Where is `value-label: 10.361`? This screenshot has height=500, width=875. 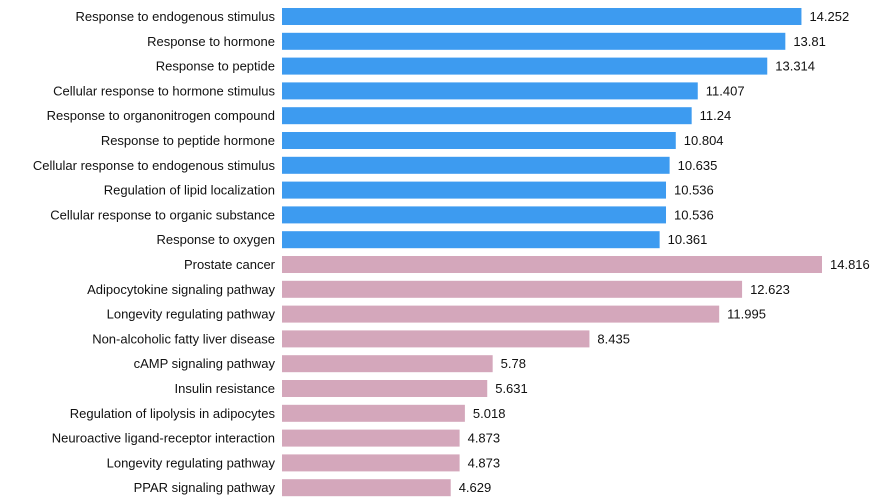
value-label: 10.361 is located at coordinates (688, 239).